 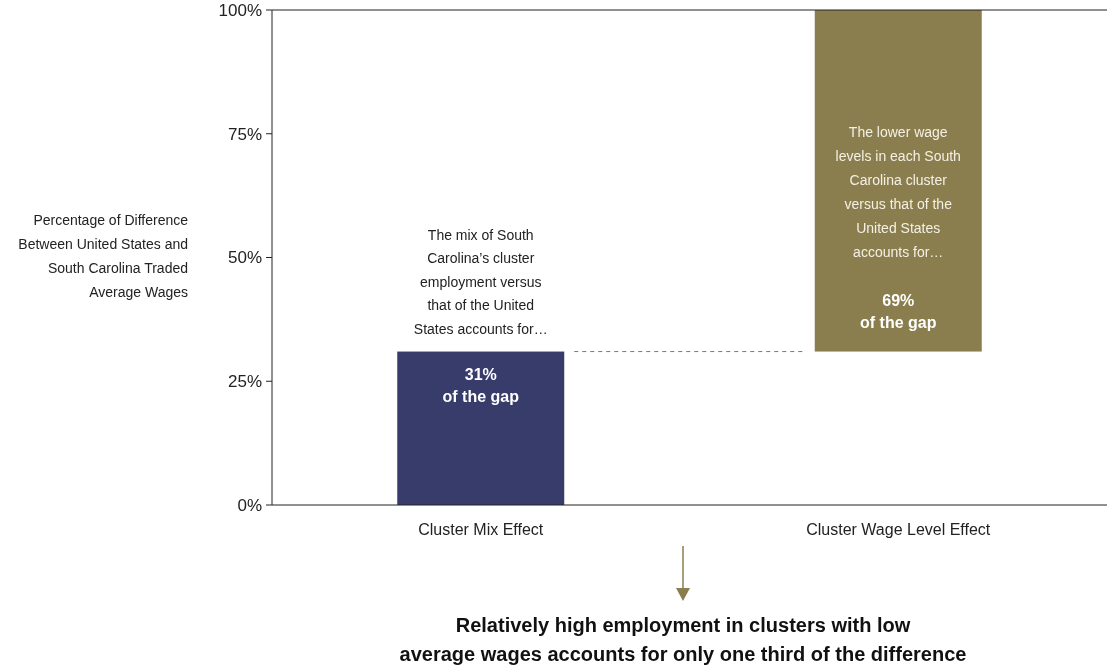 What do you see at coordinates (240, 10) in the screenshot?
I see `y-tick-label: 100%` at bounding box center [240, 10].